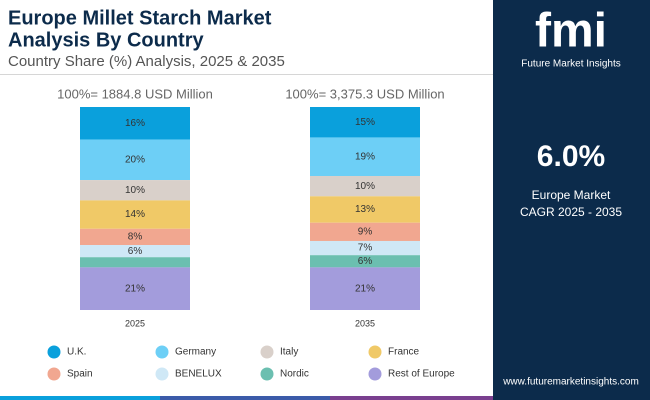  I want to click on data-label: 16%, so click(135, 123).